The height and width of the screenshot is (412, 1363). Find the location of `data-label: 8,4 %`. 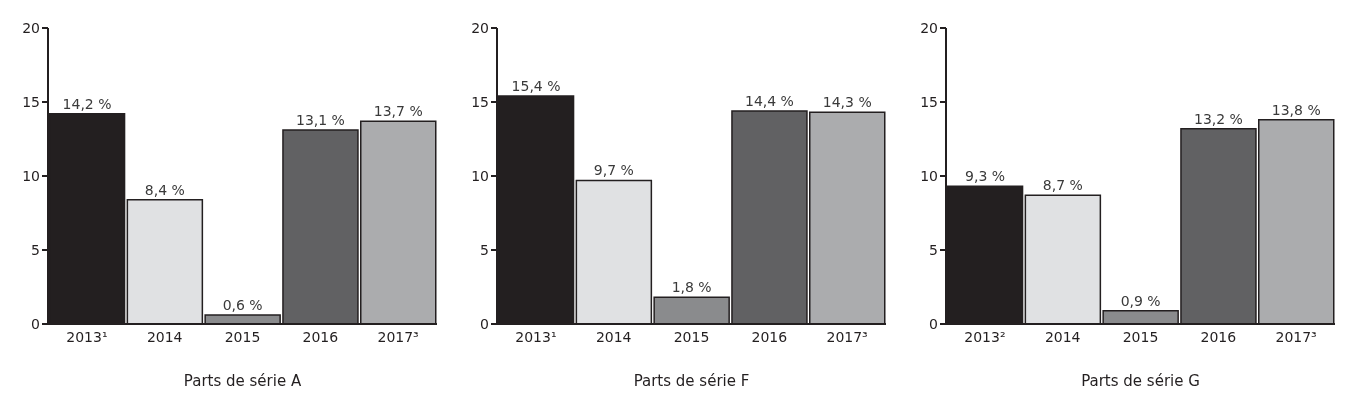

data-label: 8,4 % is located at coordinates (164, 189).